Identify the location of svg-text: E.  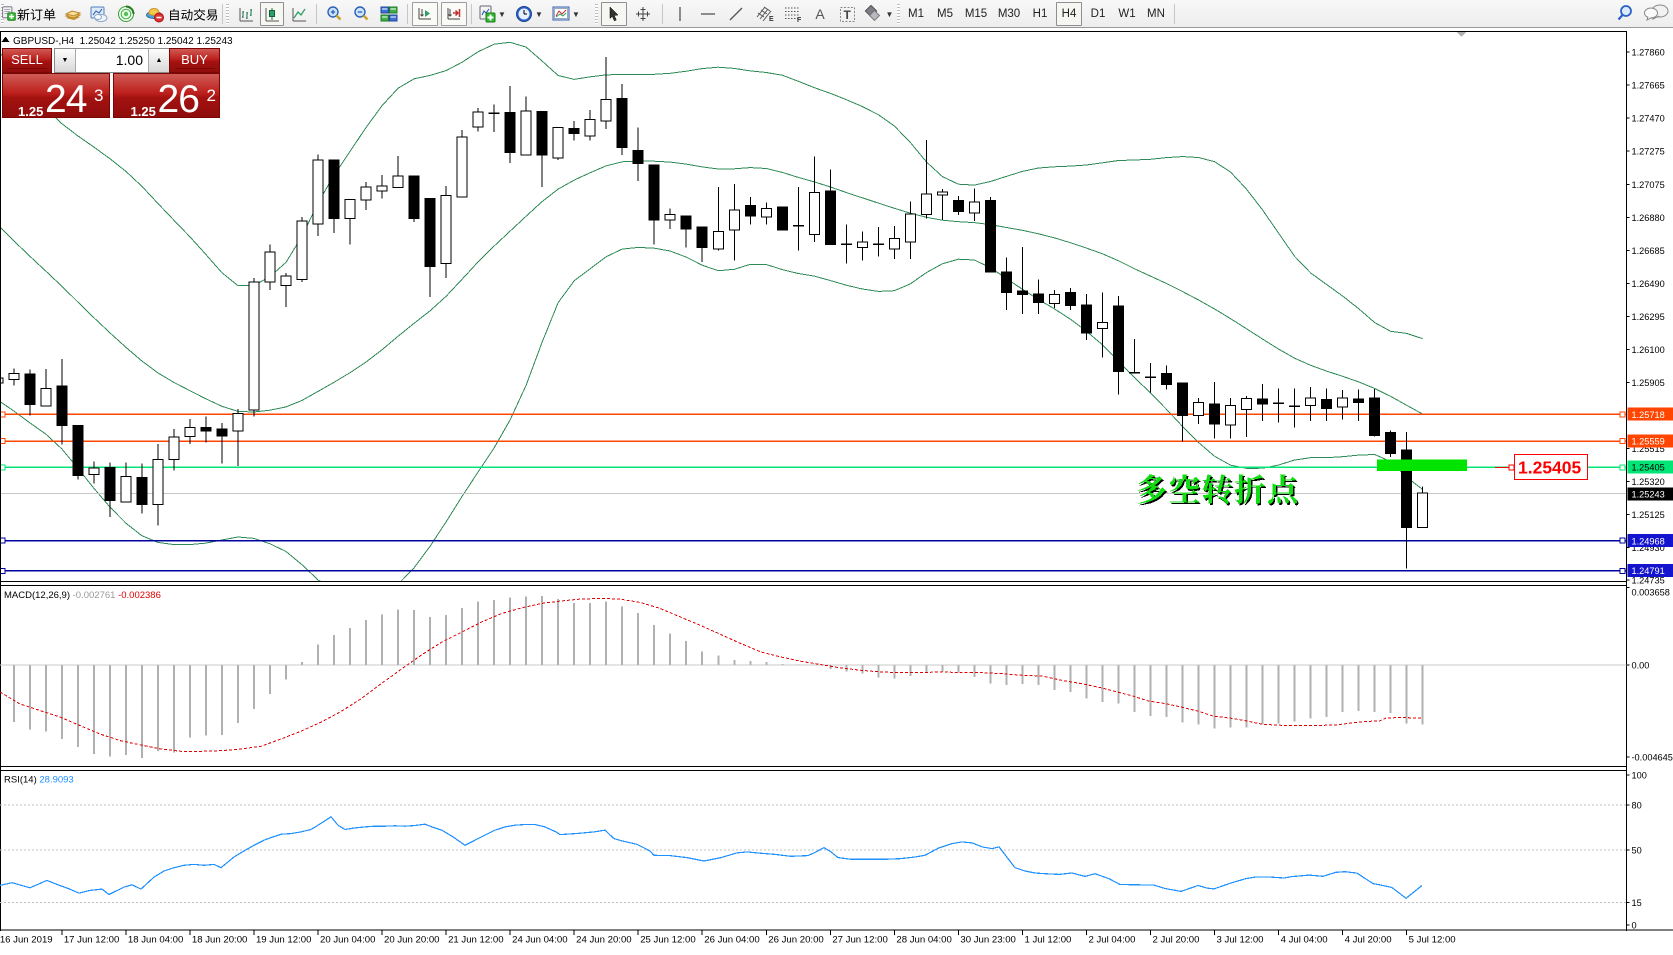
(771, 19).